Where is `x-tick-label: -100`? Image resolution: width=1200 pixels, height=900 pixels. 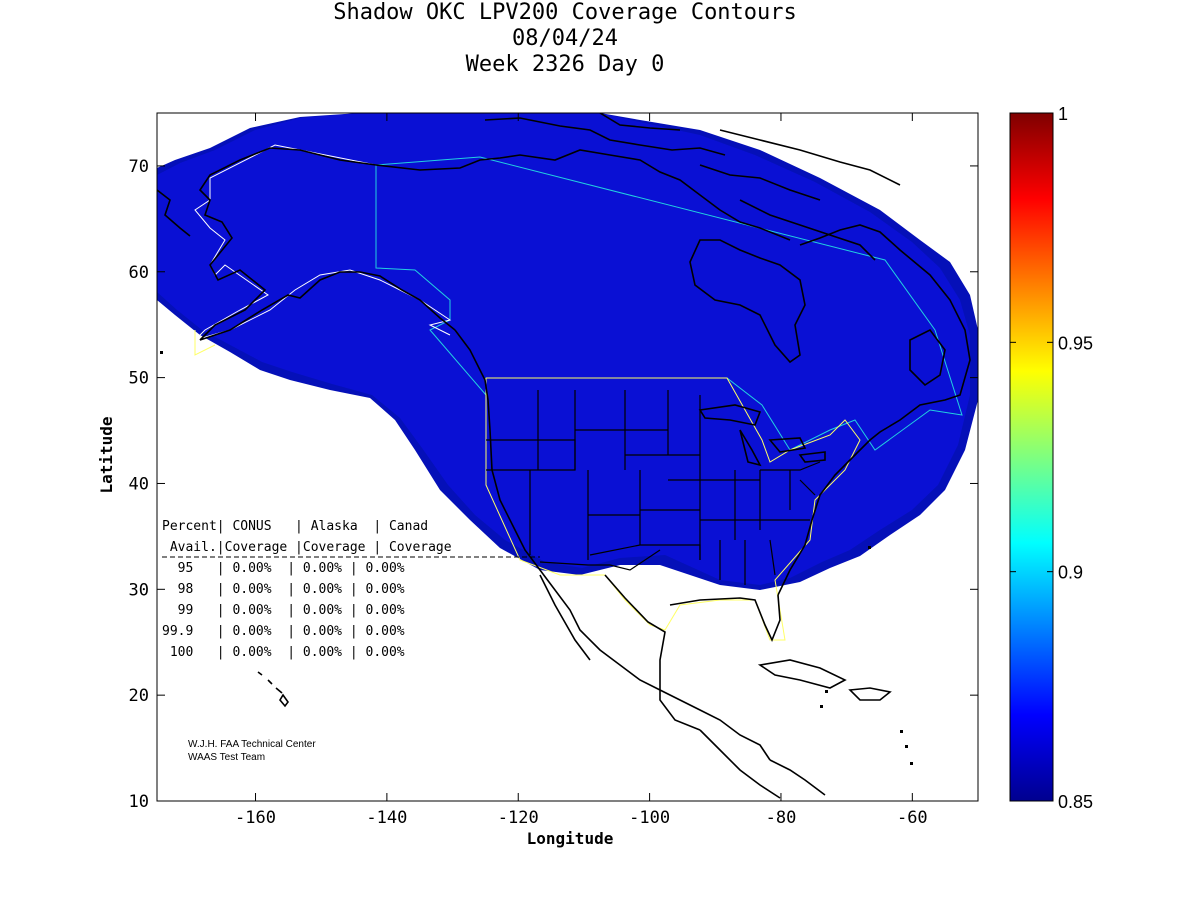
x-tick-label: -100 is located at coordinates (649, 818).